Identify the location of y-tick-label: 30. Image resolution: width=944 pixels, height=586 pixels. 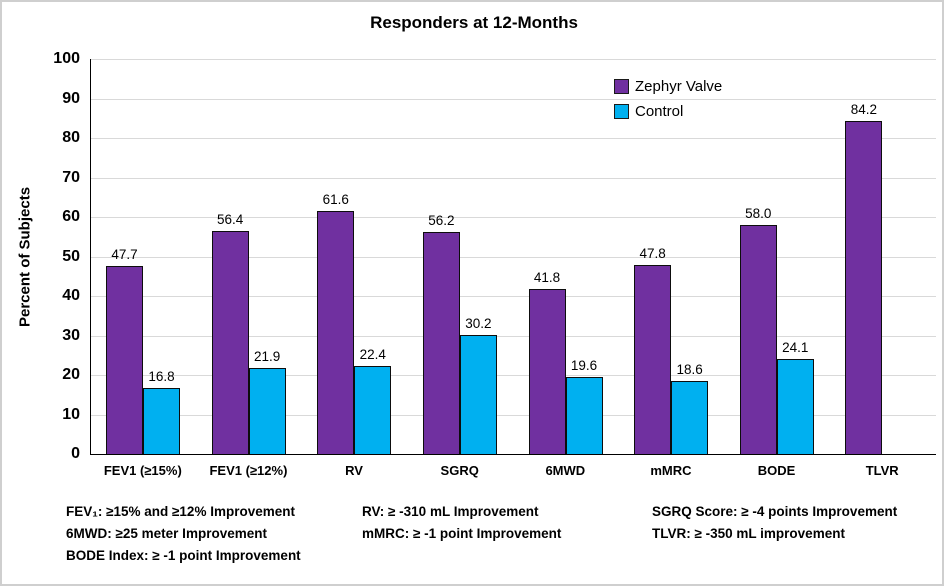
(71, 335).